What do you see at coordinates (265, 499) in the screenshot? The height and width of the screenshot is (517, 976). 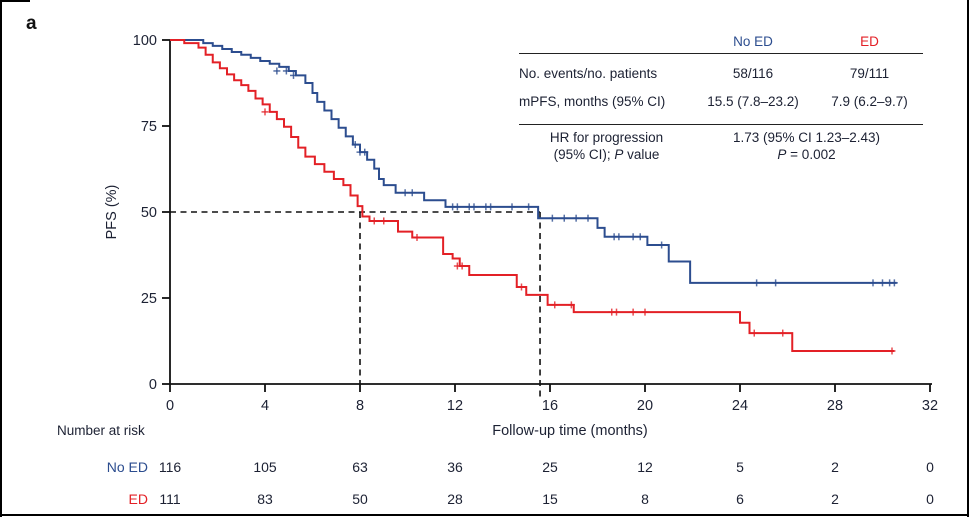 I see `risk-count: 83` at bounding box center [265, 499].